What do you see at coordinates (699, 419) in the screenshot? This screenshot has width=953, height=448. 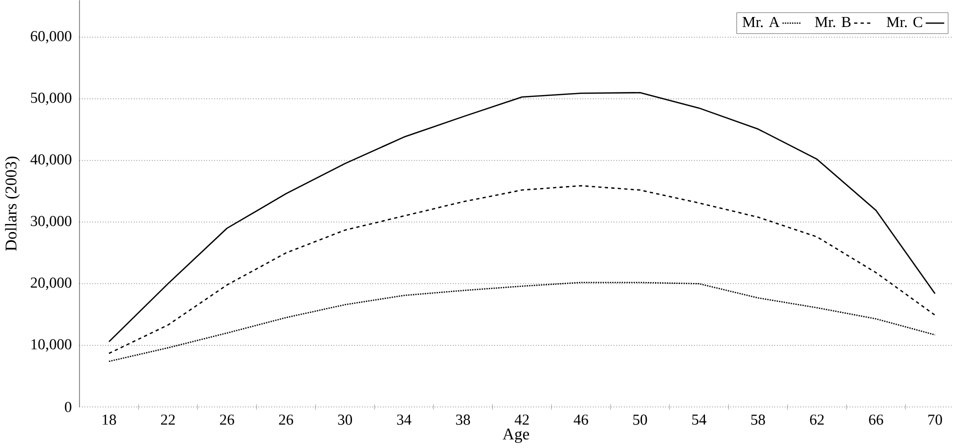 I see `x-tick-label: 54` at bounding box center [699, 419].